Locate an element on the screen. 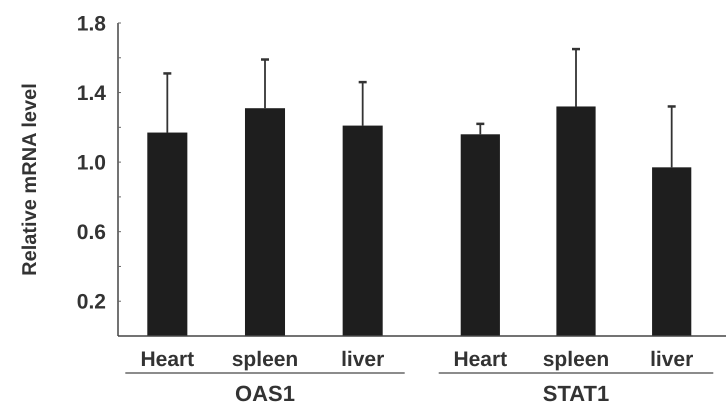  y-tick-label: 0.6 is located at coordinates (91, 232).